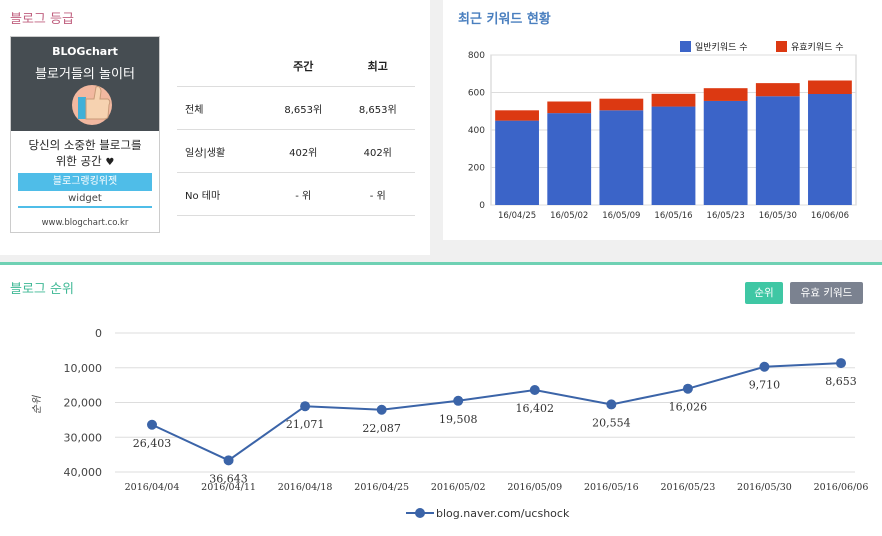  I want to click on y-tick-label: 20,000, so click(83, 403).